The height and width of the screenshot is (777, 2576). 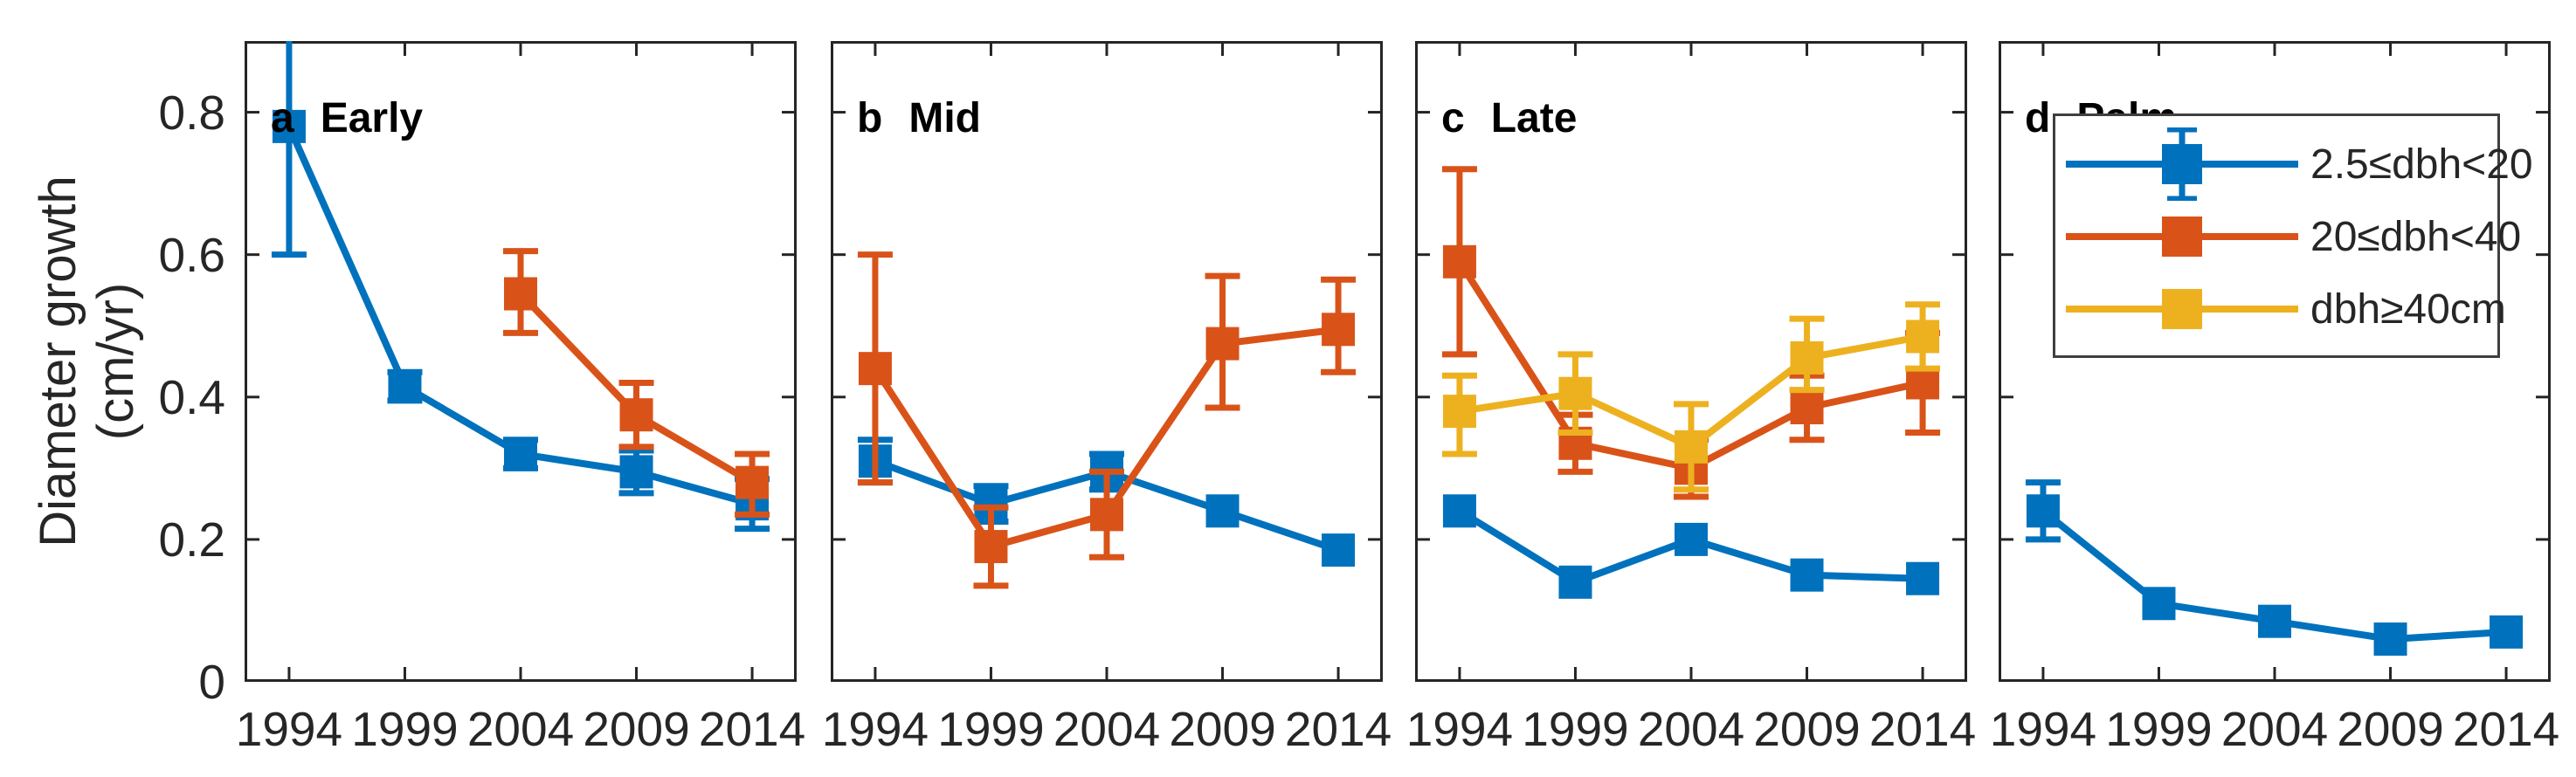 I want to click on x-axis-tick-labels-c: 1994 1999 2004 2009 2014, so click(x=1691, y=729).